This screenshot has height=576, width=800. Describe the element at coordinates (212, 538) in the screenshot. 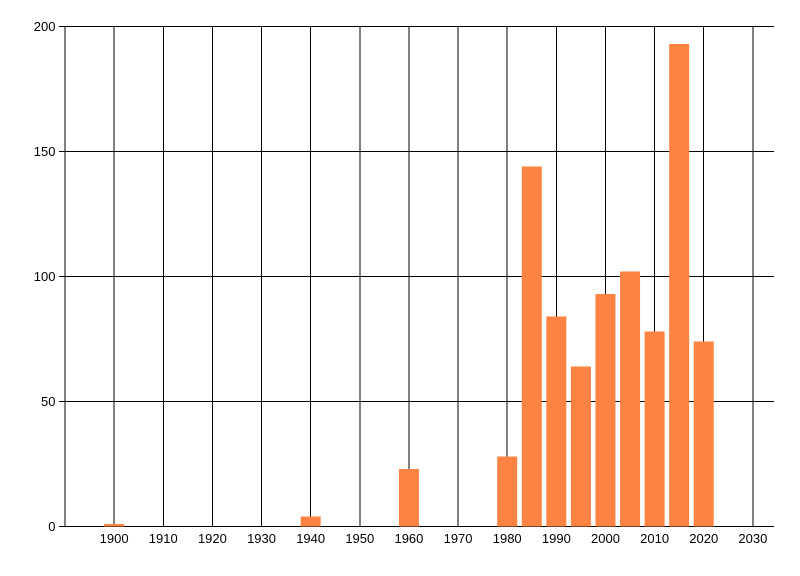

I see `x-tick-label-1920: 1920` at that location.